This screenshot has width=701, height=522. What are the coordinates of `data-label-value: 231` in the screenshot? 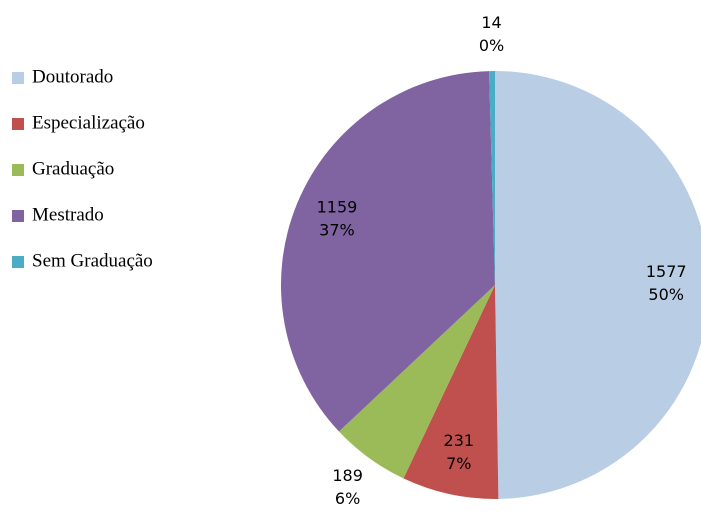 It's located at (459, 440).